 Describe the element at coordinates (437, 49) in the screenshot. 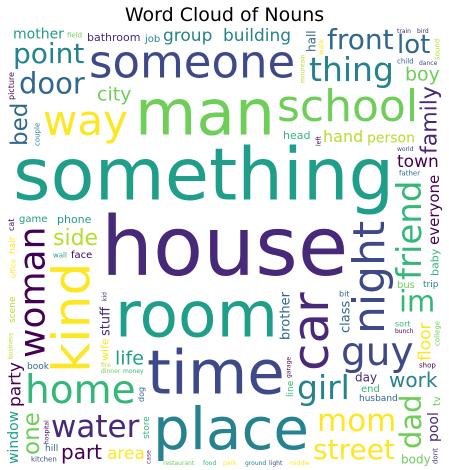

I see `word-sound: sound` at that location.